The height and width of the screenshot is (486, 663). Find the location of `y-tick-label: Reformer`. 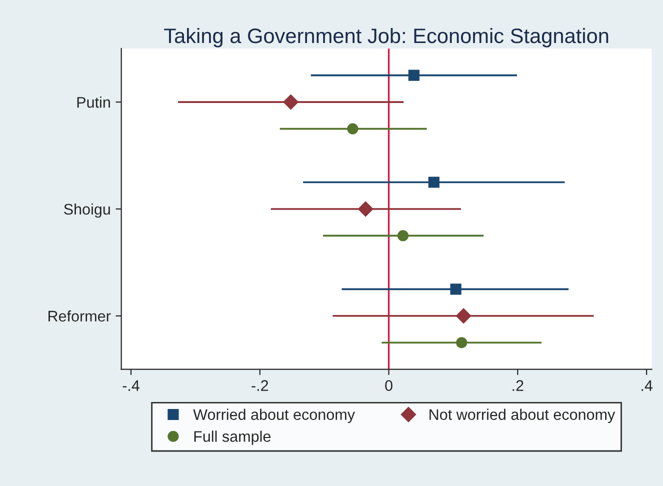

y-tick-label: Reformer is located at coordinates (79, 316).